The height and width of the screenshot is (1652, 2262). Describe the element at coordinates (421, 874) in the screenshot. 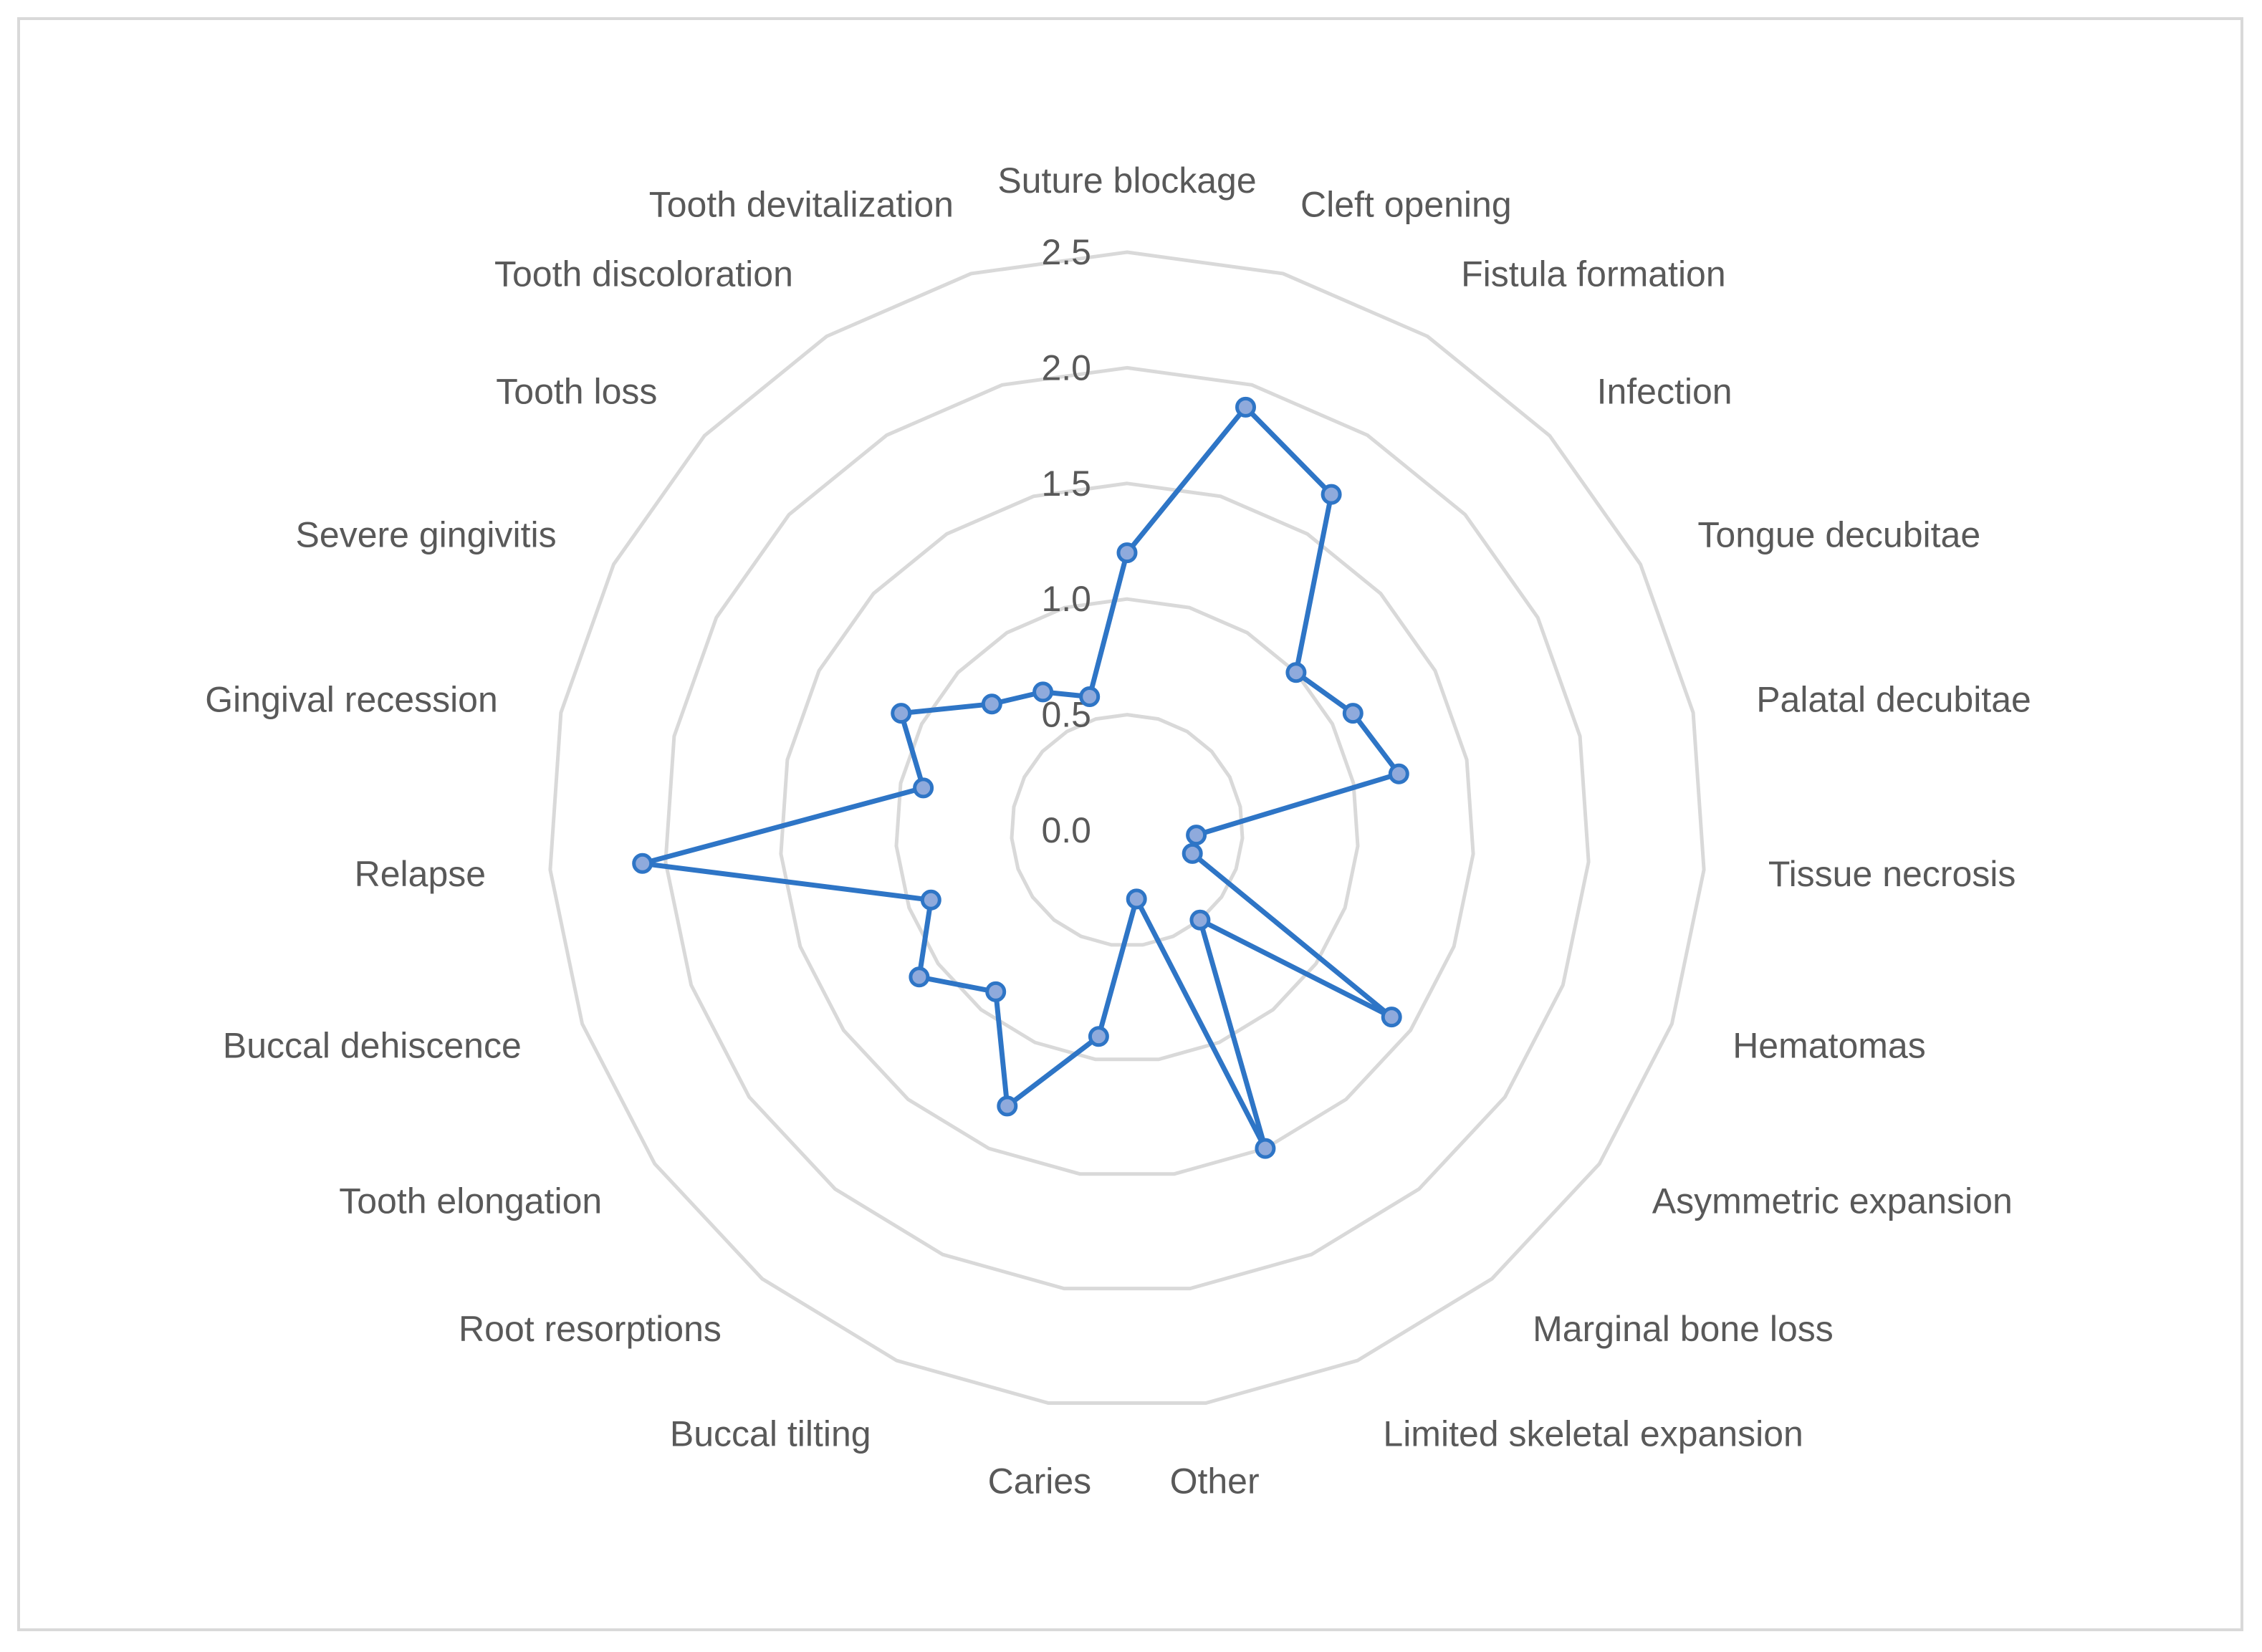

I see `category-label: Relapse` at that location.